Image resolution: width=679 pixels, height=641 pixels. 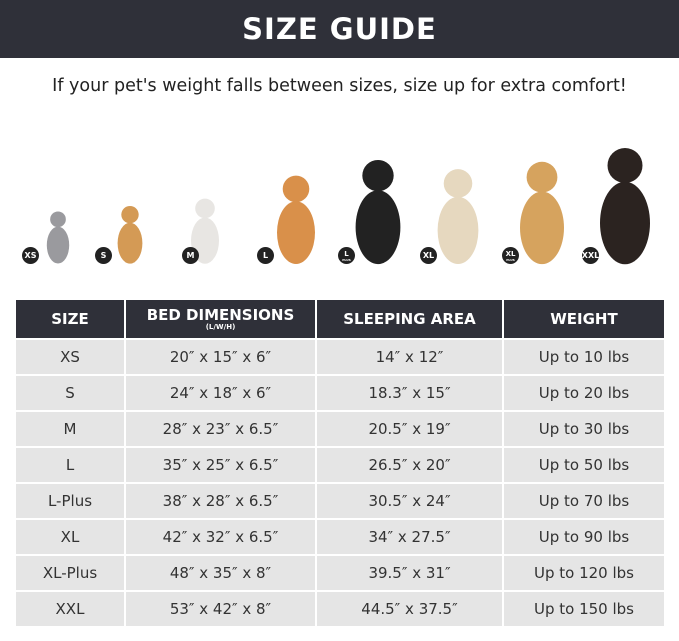 I want to click on pet-shiba-inu, so click(x=296, y=219).